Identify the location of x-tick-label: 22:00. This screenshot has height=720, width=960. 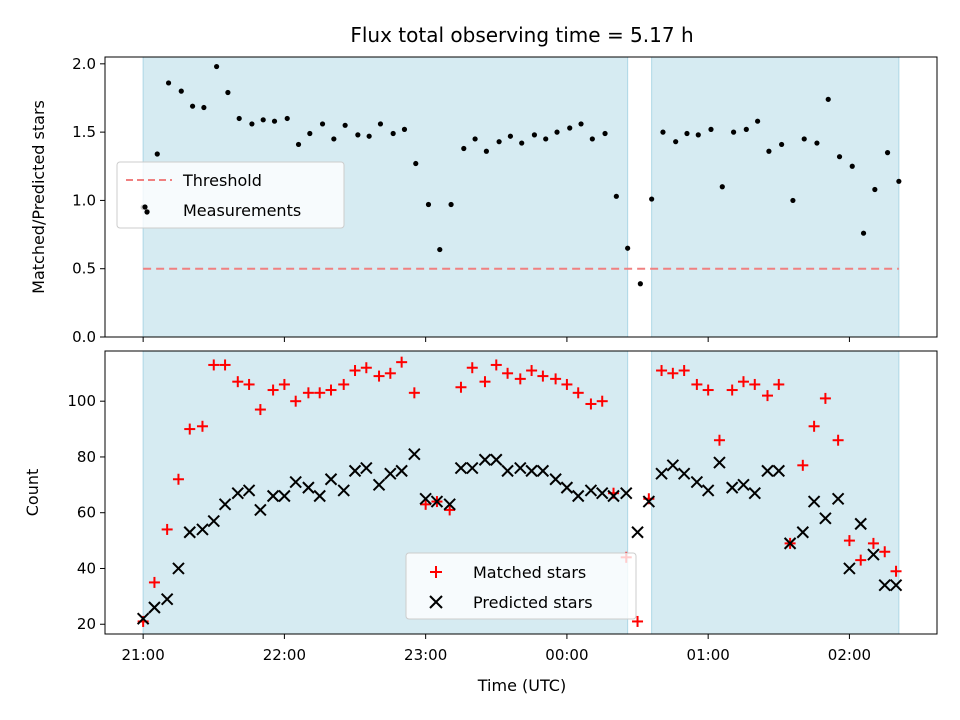
(284, 655).